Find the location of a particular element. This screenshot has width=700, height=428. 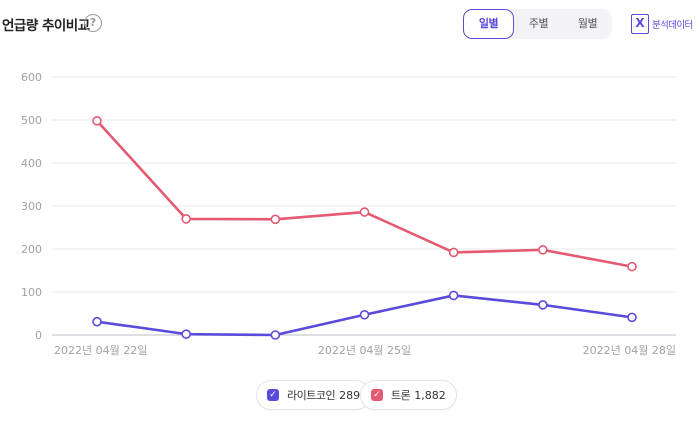

x-tick-label: 2022년 04월 25일 is located at coordinates (364, 350).